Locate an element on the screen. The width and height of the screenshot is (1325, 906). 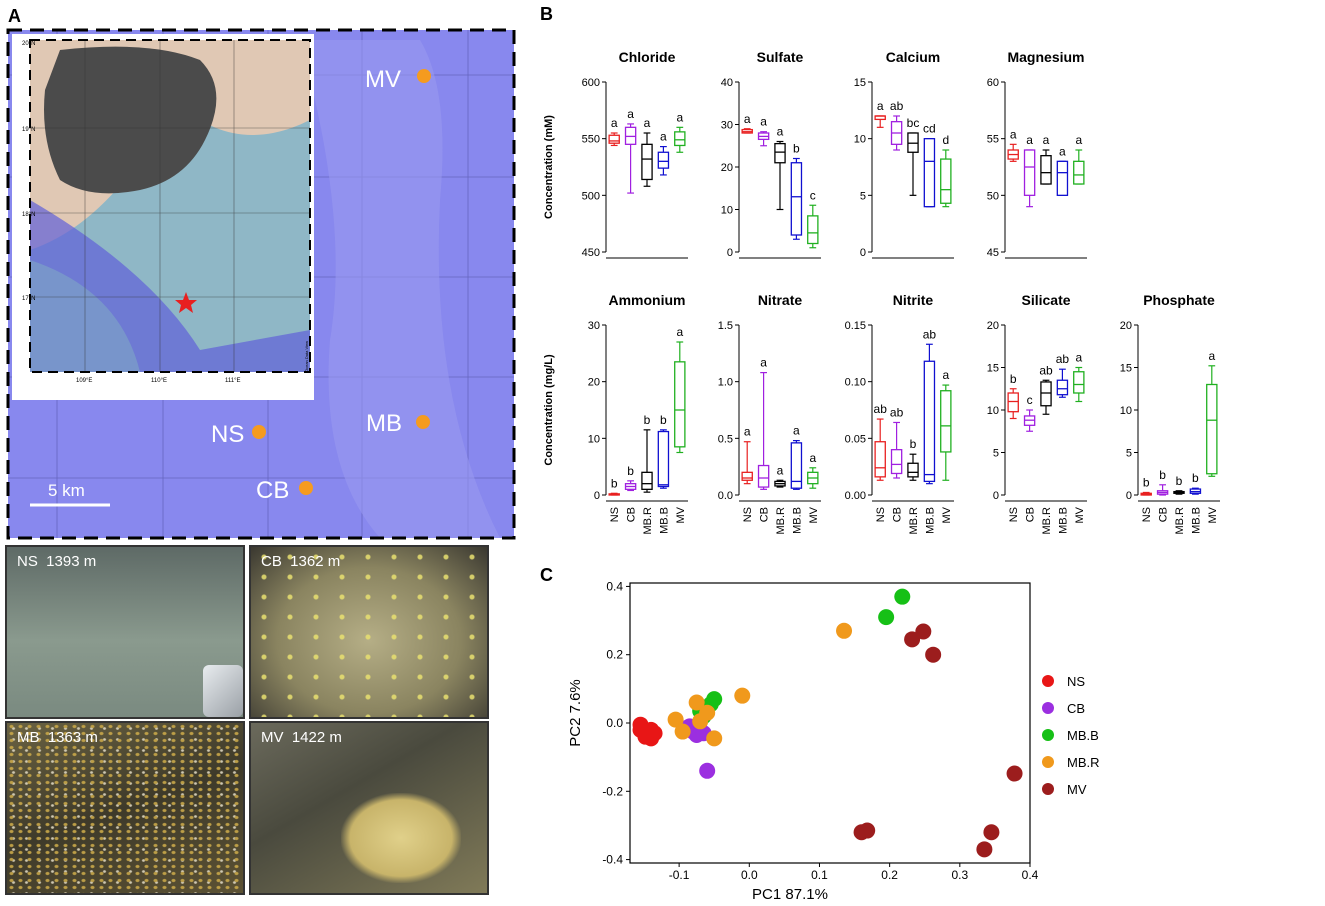
x-tick-label: 0.0 is located at coordinates (749, 875).